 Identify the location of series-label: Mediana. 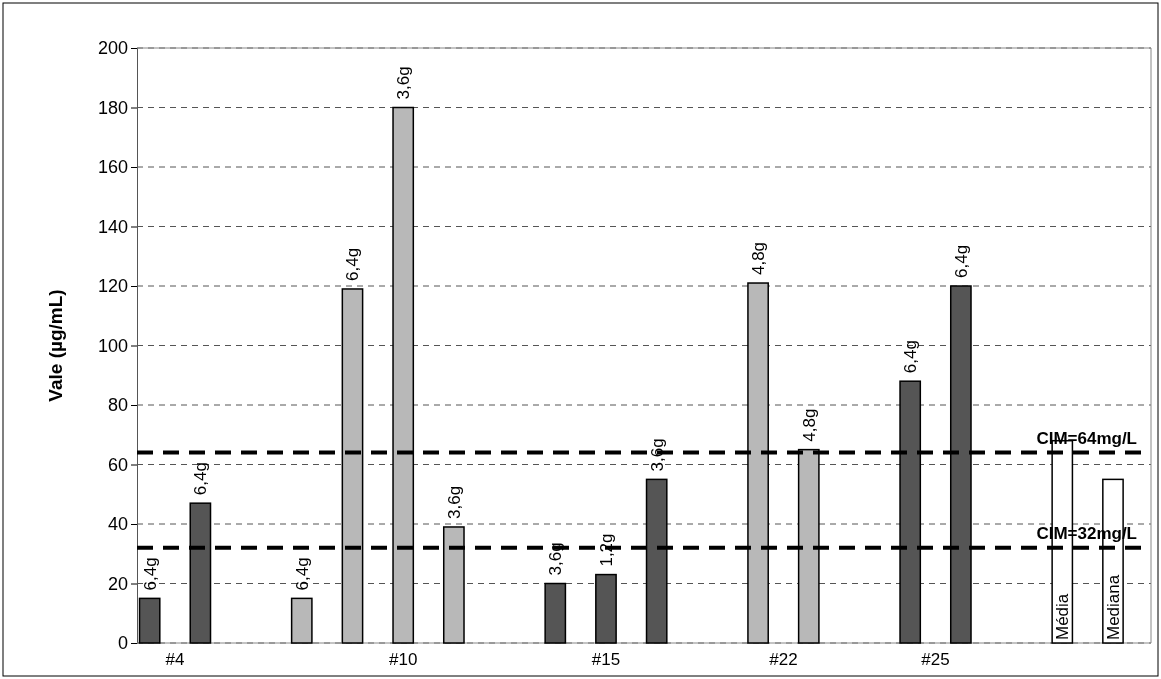
(1113, 607).